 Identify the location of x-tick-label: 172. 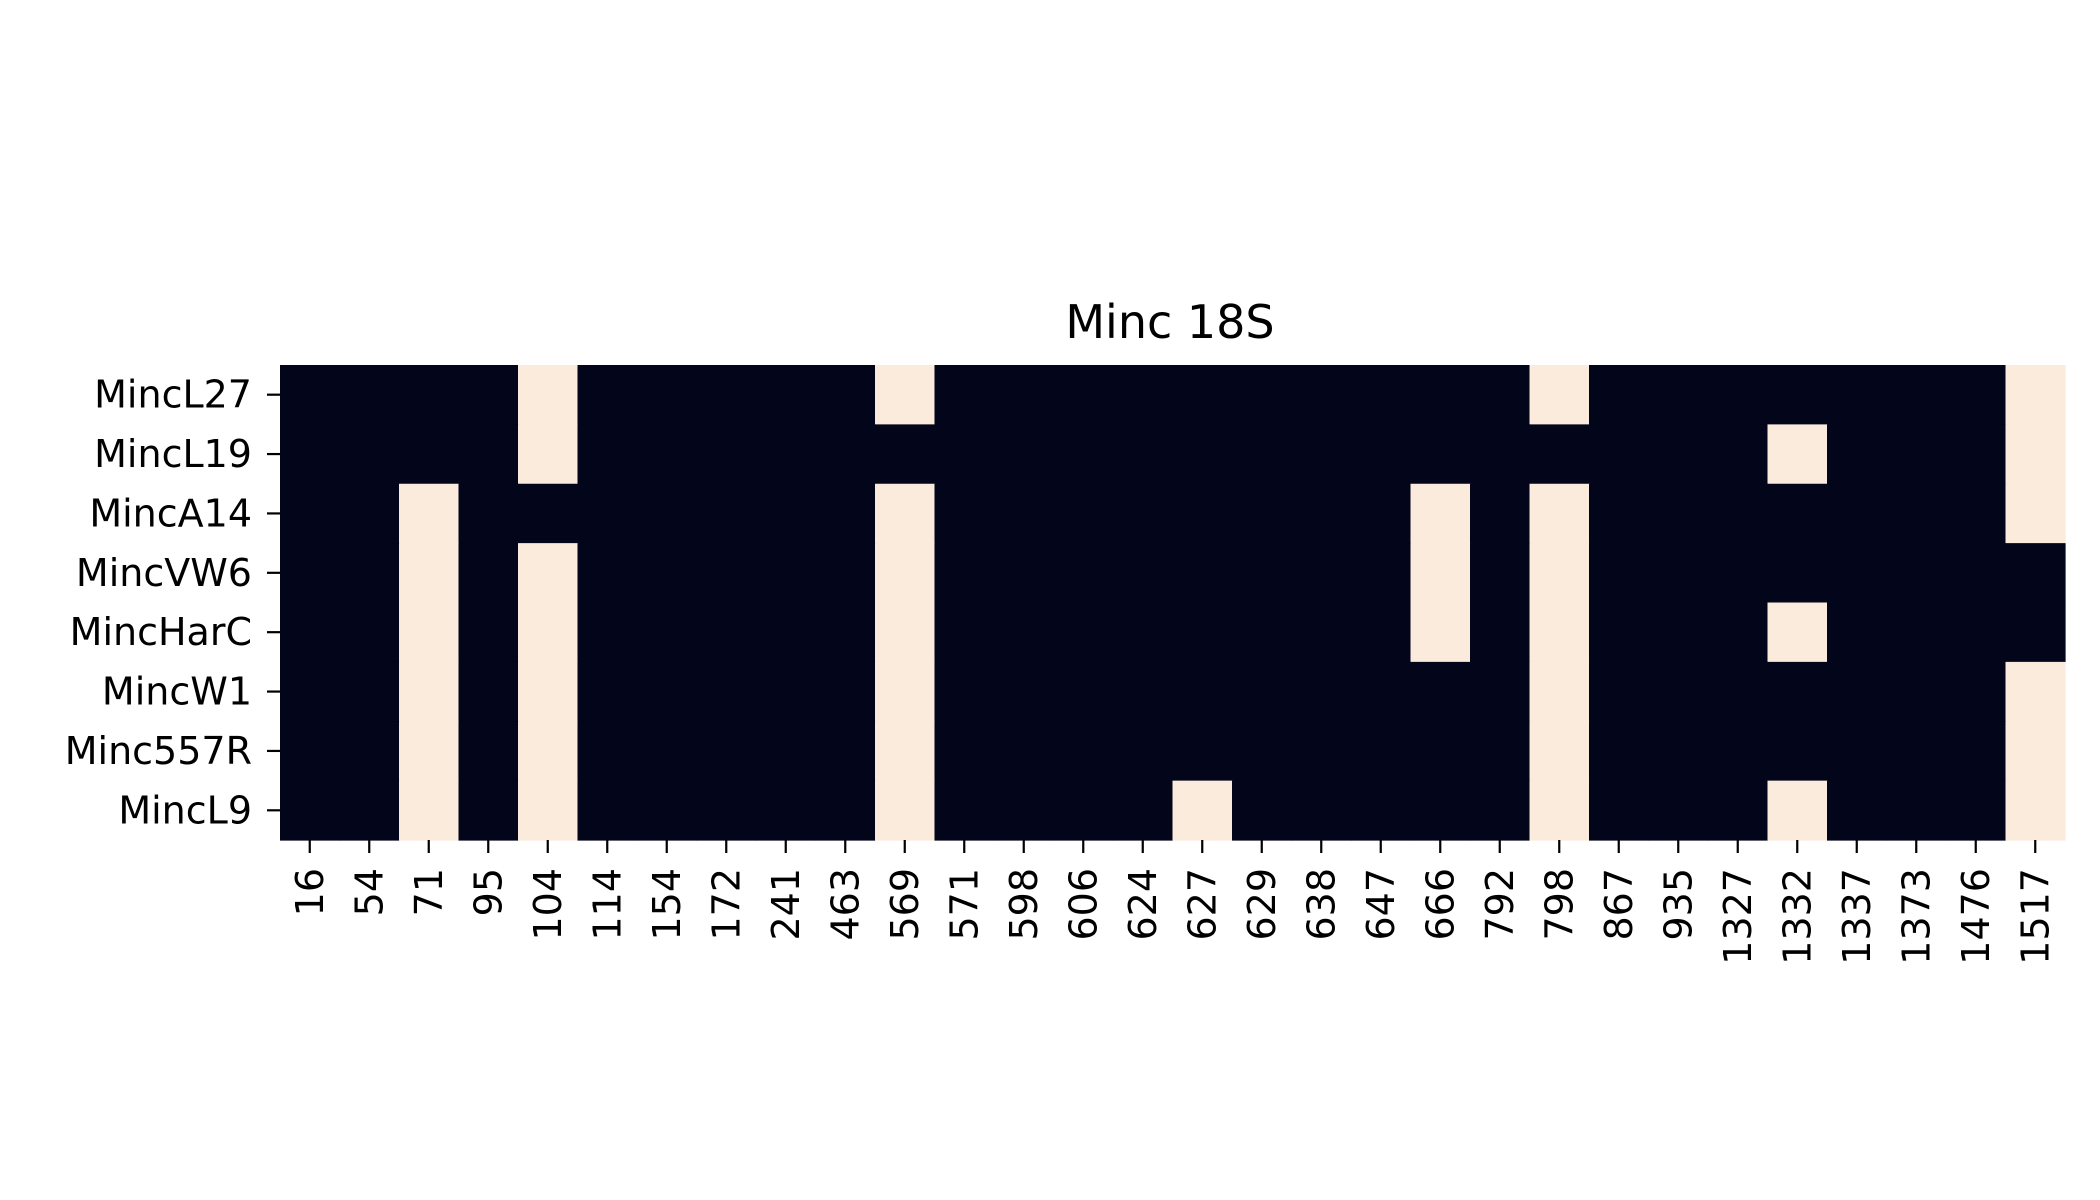
(726, 904).